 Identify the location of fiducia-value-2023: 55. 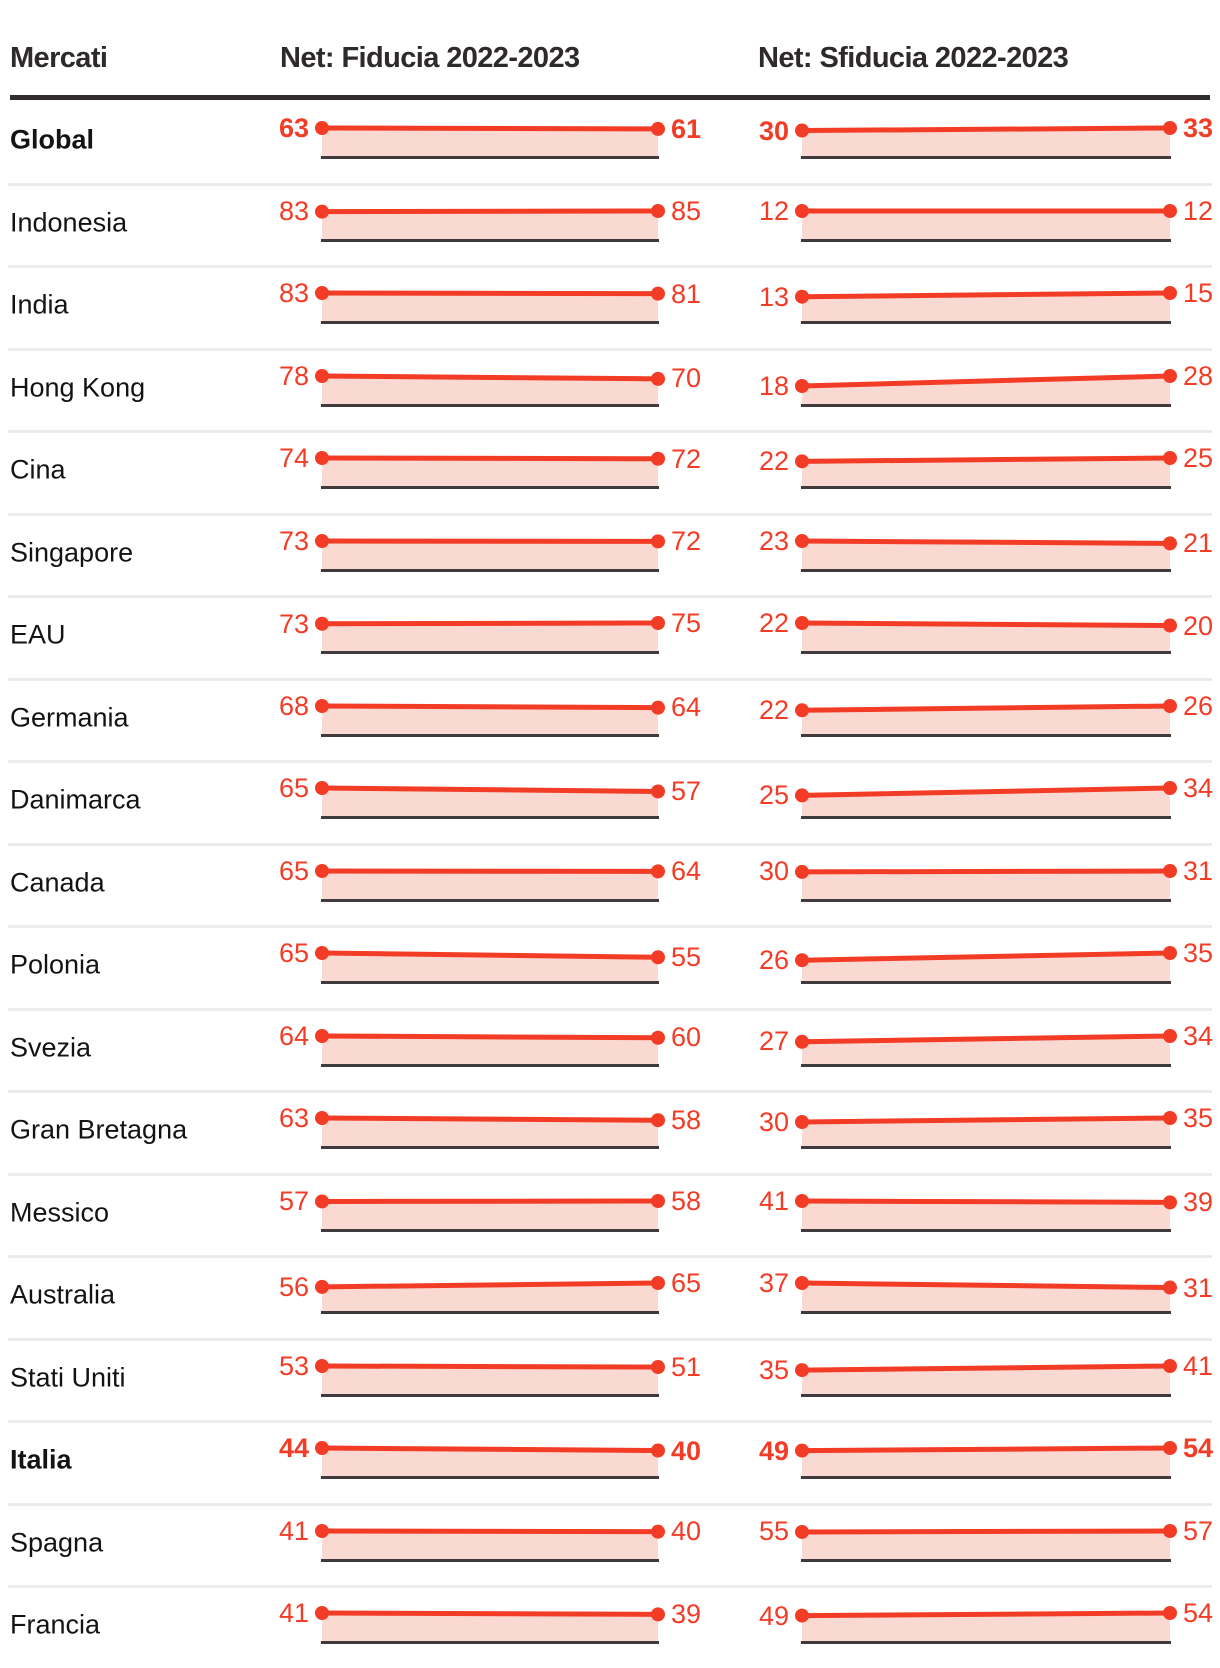
(686, 957).